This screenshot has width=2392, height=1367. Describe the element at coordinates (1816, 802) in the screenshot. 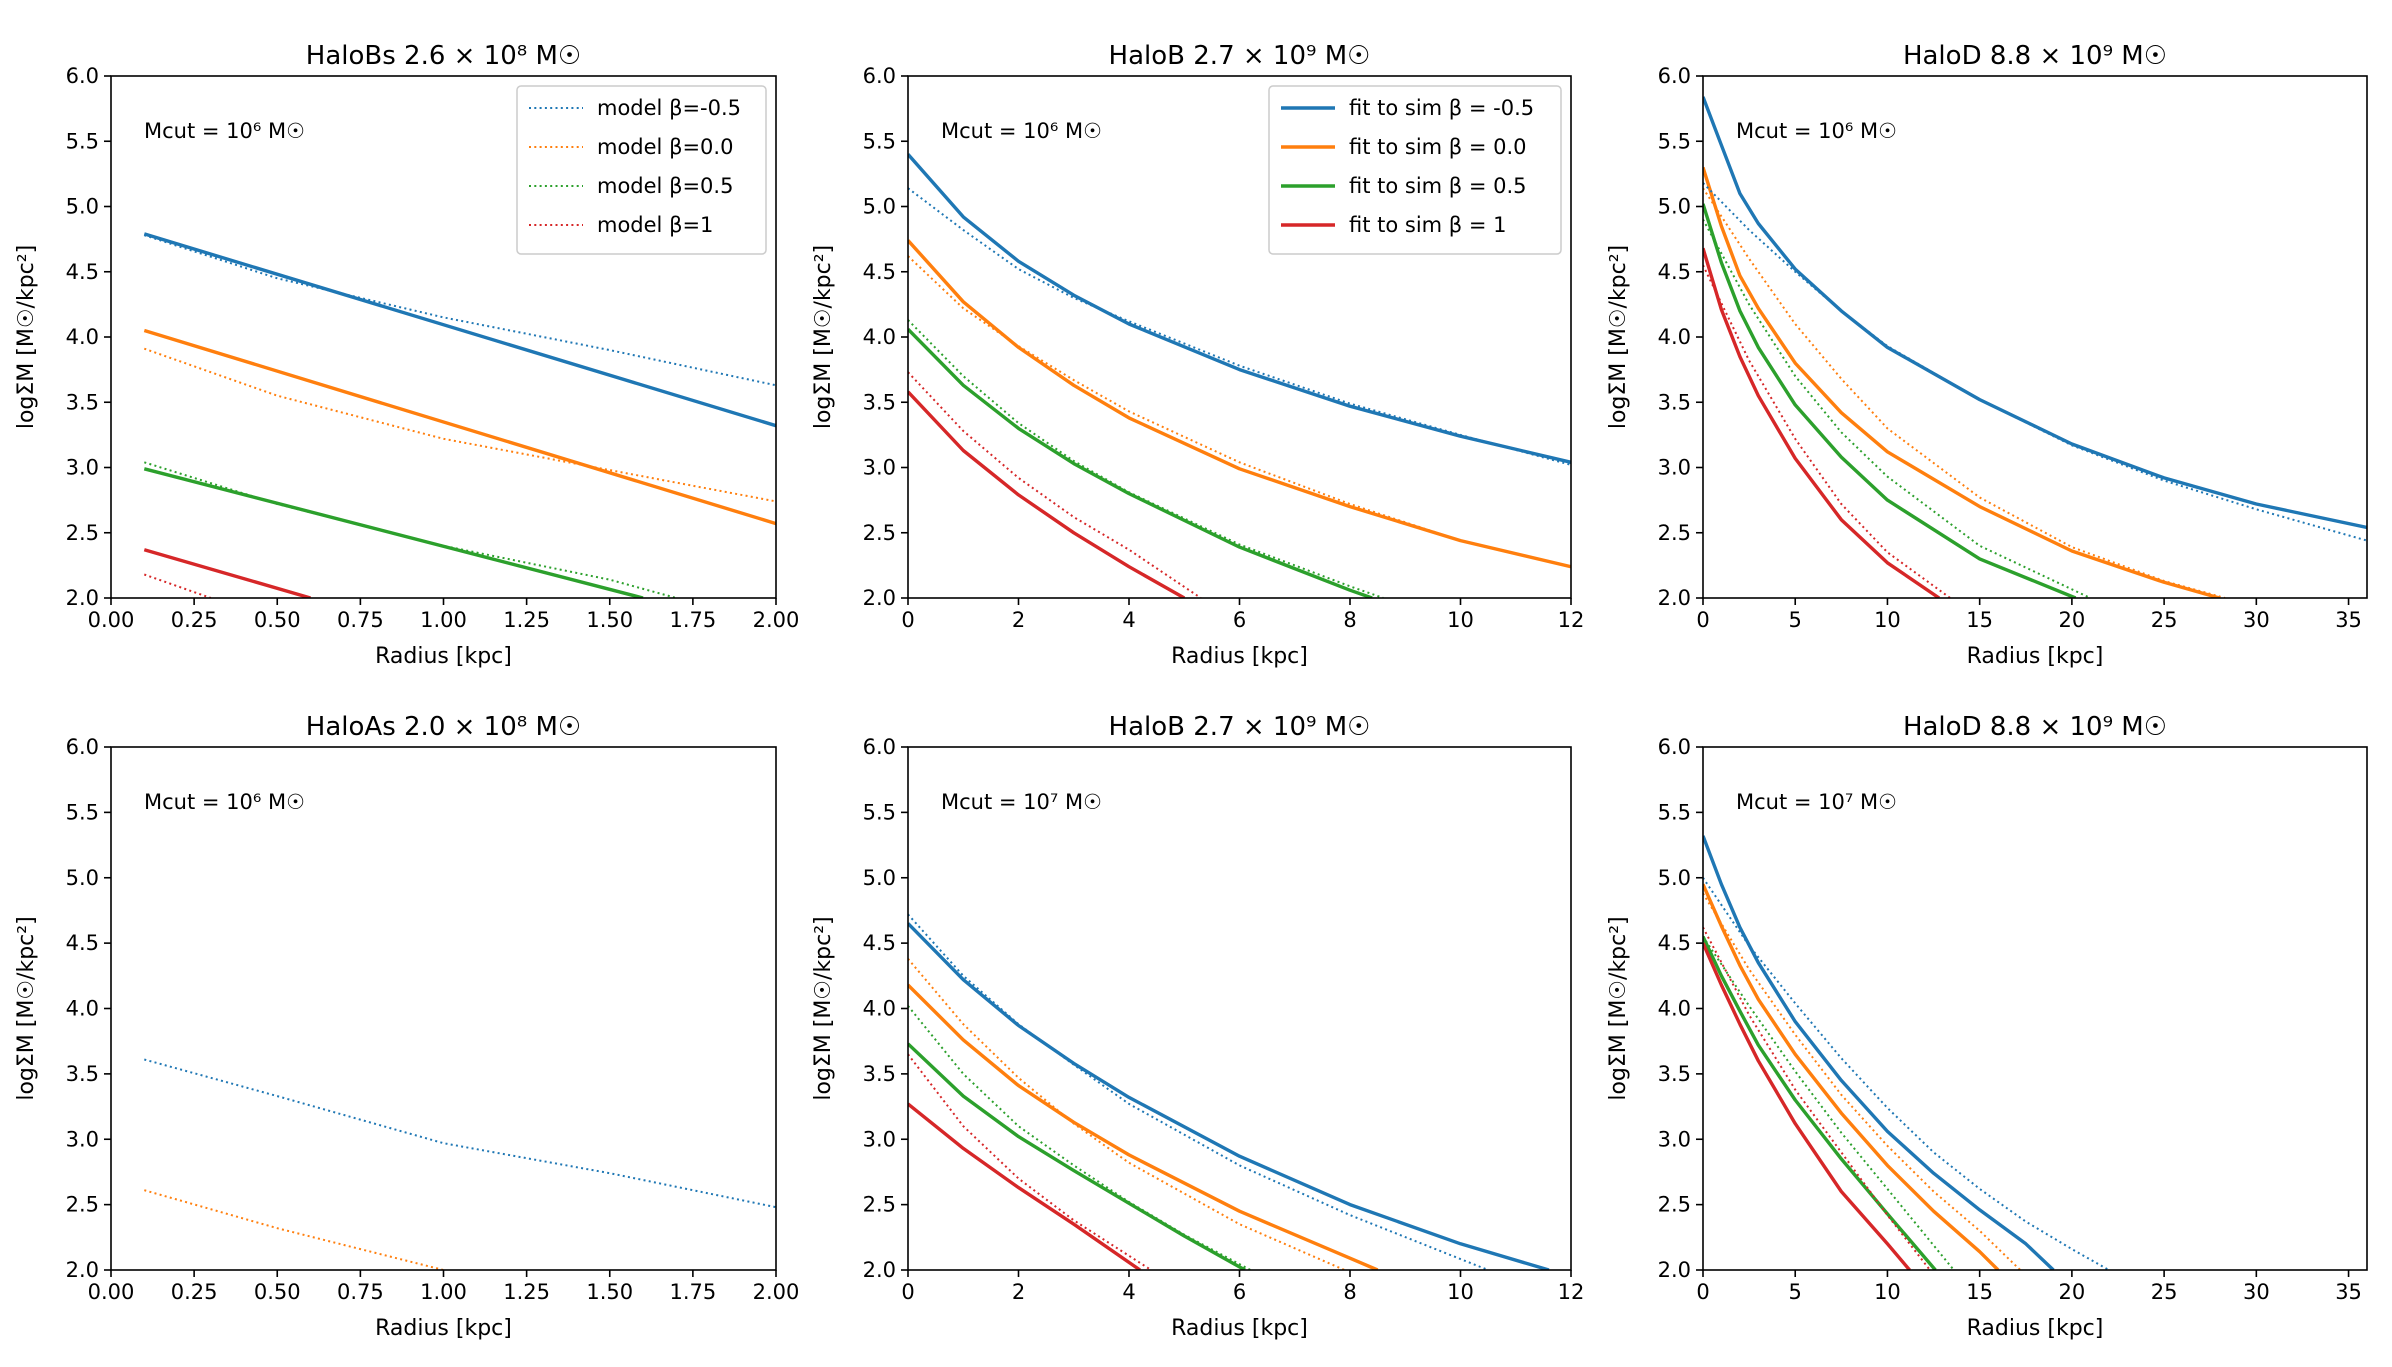

I see `mcut-annotation: Mcut = 10⁷ M☉` at that location.